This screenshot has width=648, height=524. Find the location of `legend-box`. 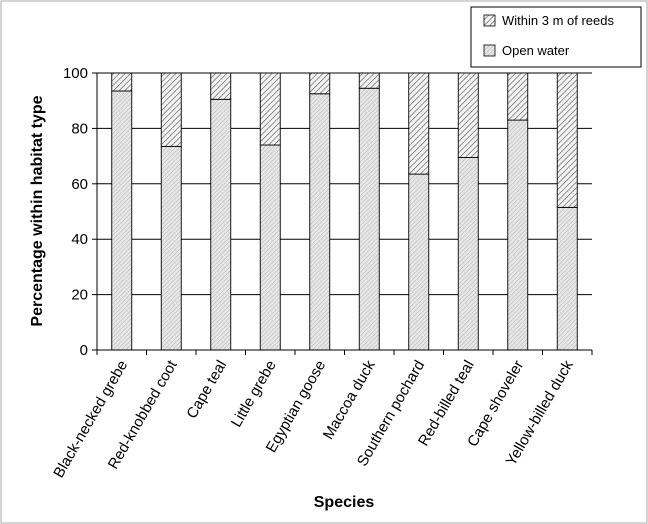

legend-box is located at coordinates (556, 37).